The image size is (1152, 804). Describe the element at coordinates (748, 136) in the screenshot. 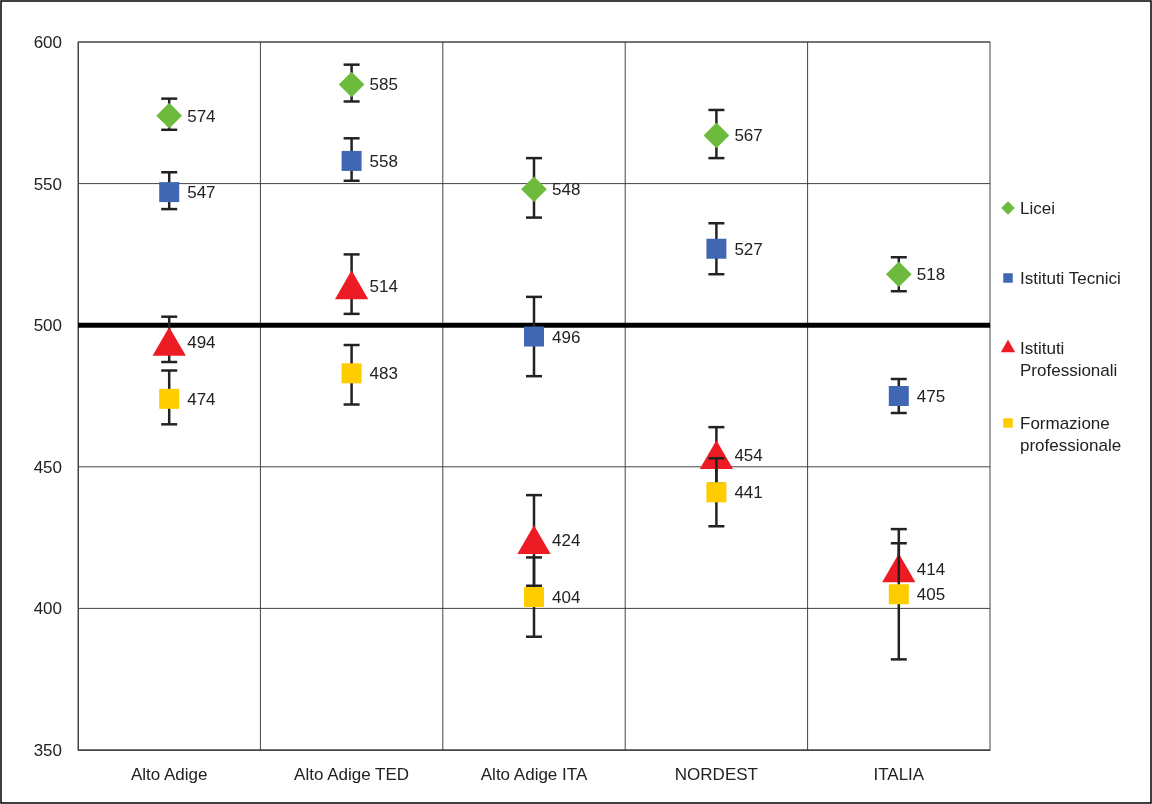

I see `data-label: 567` at that location.